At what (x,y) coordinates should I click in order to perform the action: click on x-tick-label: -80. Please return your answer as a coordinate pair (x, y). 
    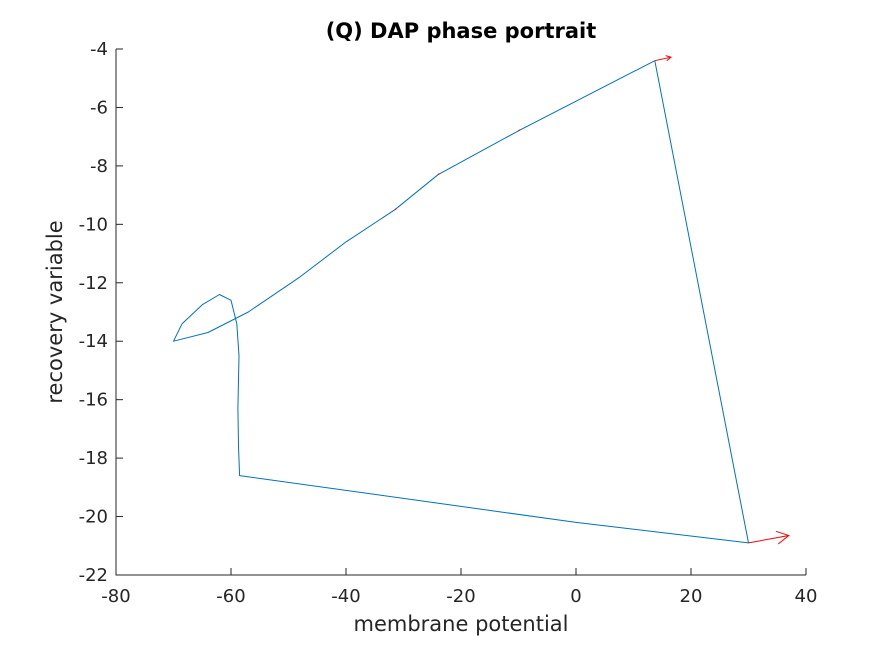
    Looking at the image, I should click on (115, 596).